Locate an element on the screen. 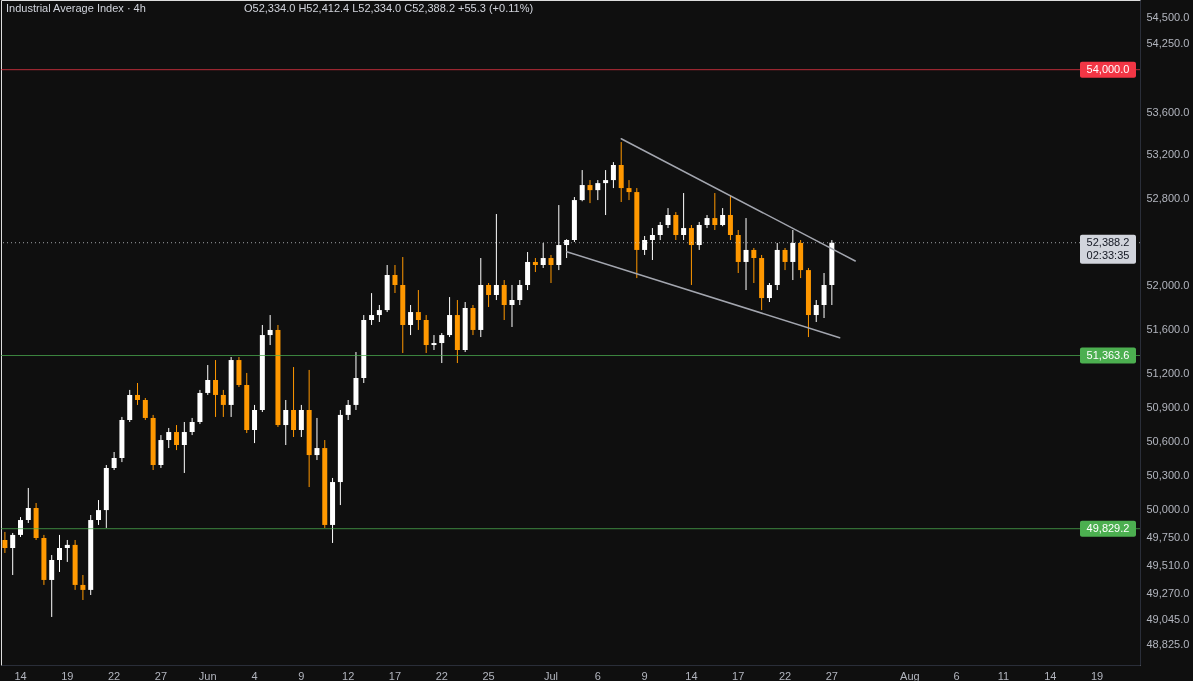 The image size is (1200, 685). ref-line-label: 51,363.6 is located at coordinates (1108, 354).